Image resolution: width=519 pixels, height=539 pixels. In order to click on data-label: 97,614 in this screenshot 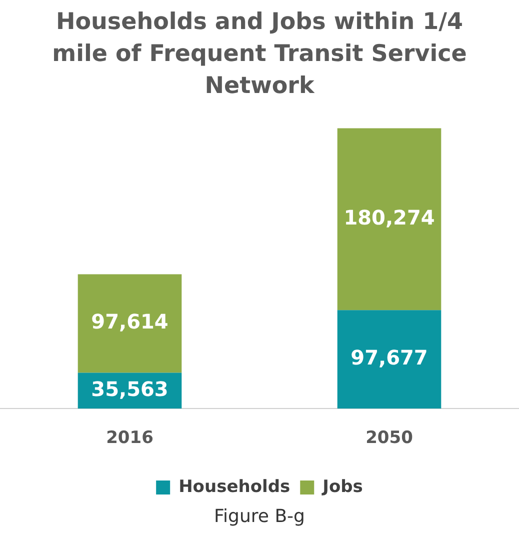, I will do `click(129, 322)`.